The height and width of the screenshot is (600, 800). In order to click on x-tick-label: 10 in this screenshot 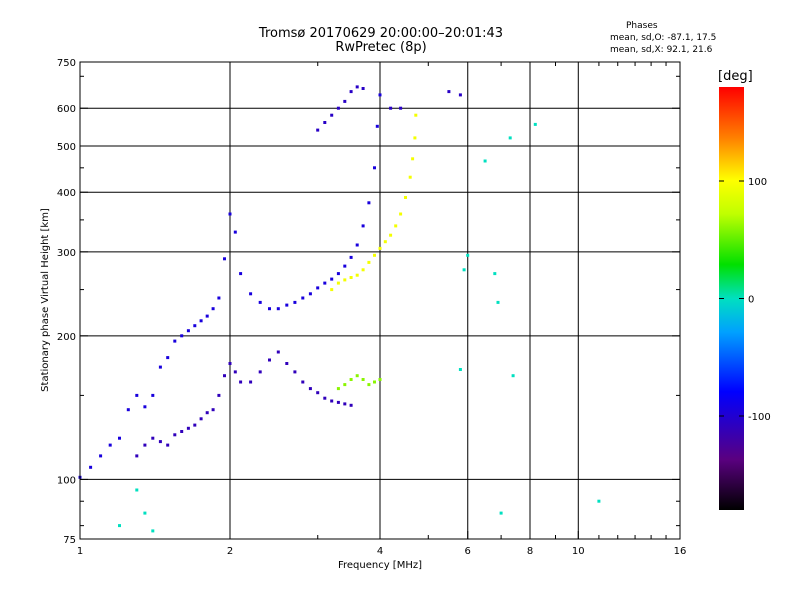, I will do `click(578, 551)`.